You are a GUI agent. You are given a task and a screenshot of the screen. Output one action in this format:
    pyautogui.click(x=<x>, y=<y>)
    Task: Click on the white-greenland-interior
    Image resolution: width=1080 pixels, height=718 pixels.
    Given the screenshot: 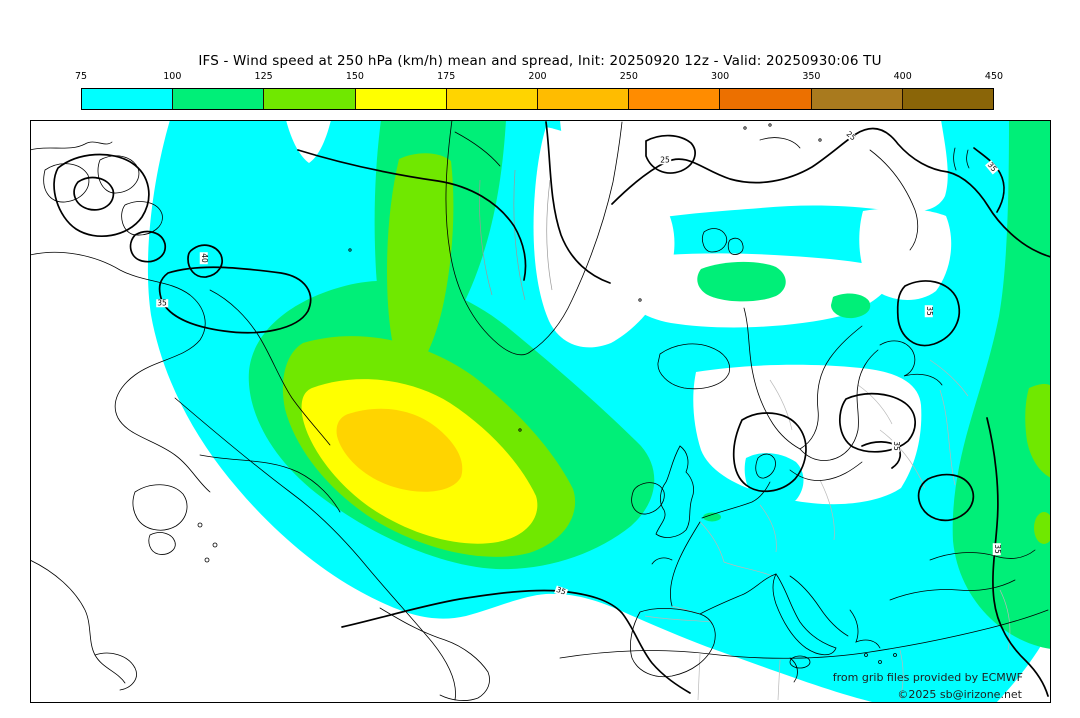 What is the action you would take?
    pyautogui.click(x=604, y=237)
    